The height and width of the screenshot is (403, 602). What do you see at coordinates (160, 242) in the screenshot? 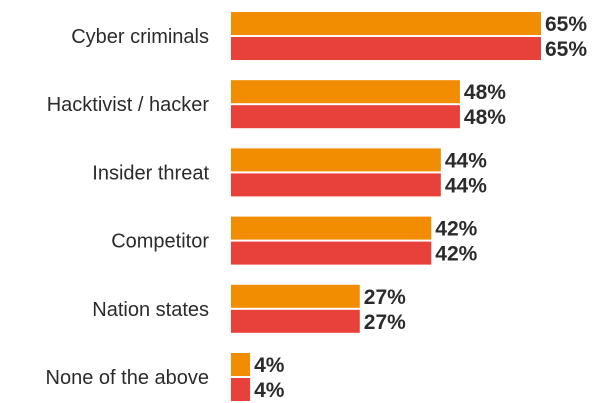
I see `category-label-competitor: Competitor` at bounding box center [160, 242].